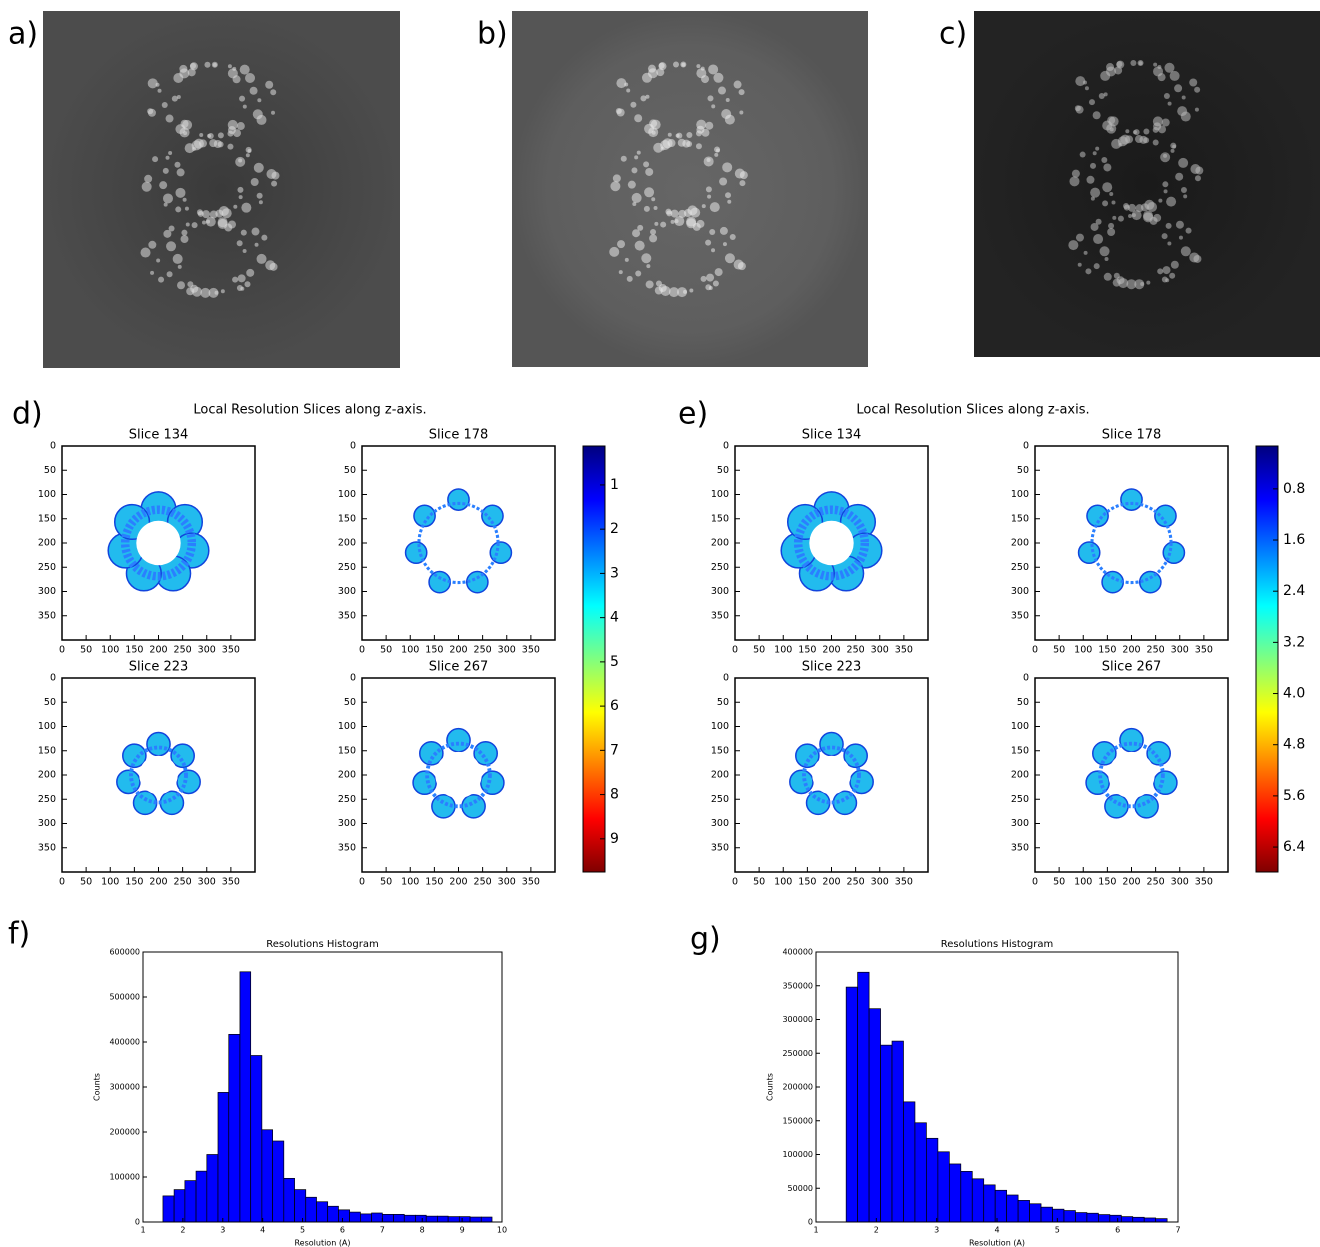  Describe the element at coordinates (614, 485) in the screenshot. I see `colorbar-tick-label: 1` at that location.